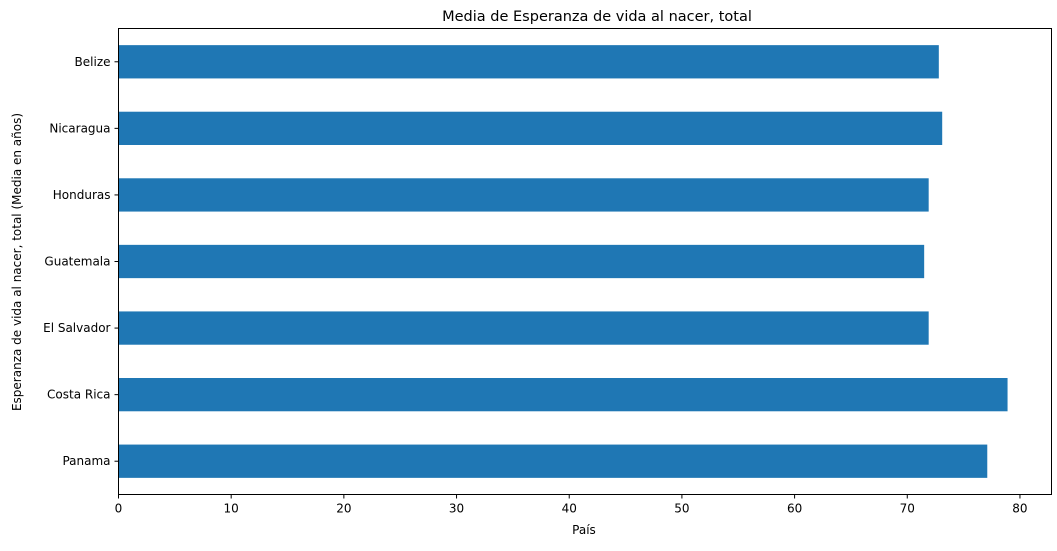  What do you see at coordinates (1019, 509) in the screenshot?
I see `x-tick-label: 80` at bounding box center [1019, 509].